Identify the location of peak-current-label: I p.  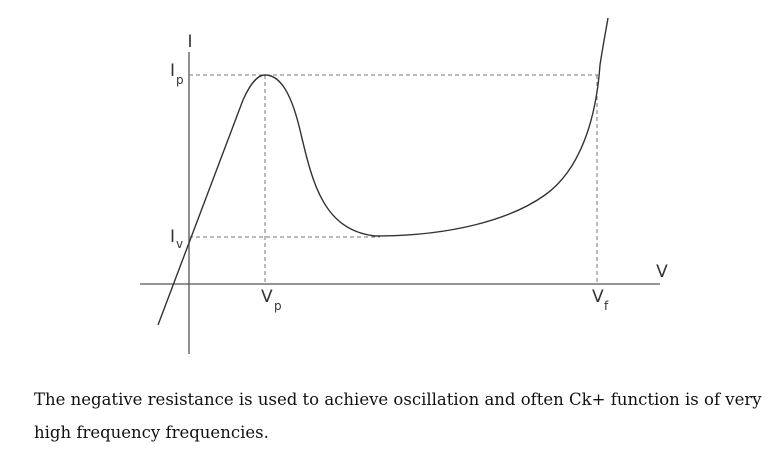
(177, 74).